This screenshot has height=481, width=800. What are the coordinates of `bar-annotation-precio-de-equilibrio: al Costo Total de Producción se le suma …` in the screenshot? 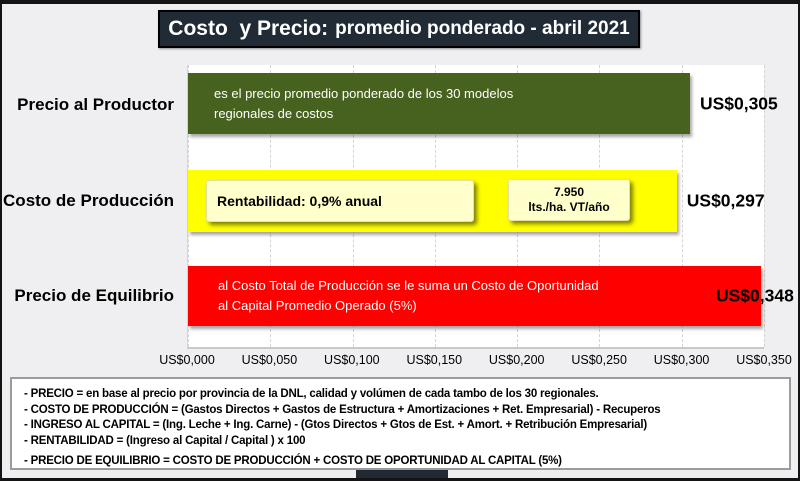 It's located at (408, 295).